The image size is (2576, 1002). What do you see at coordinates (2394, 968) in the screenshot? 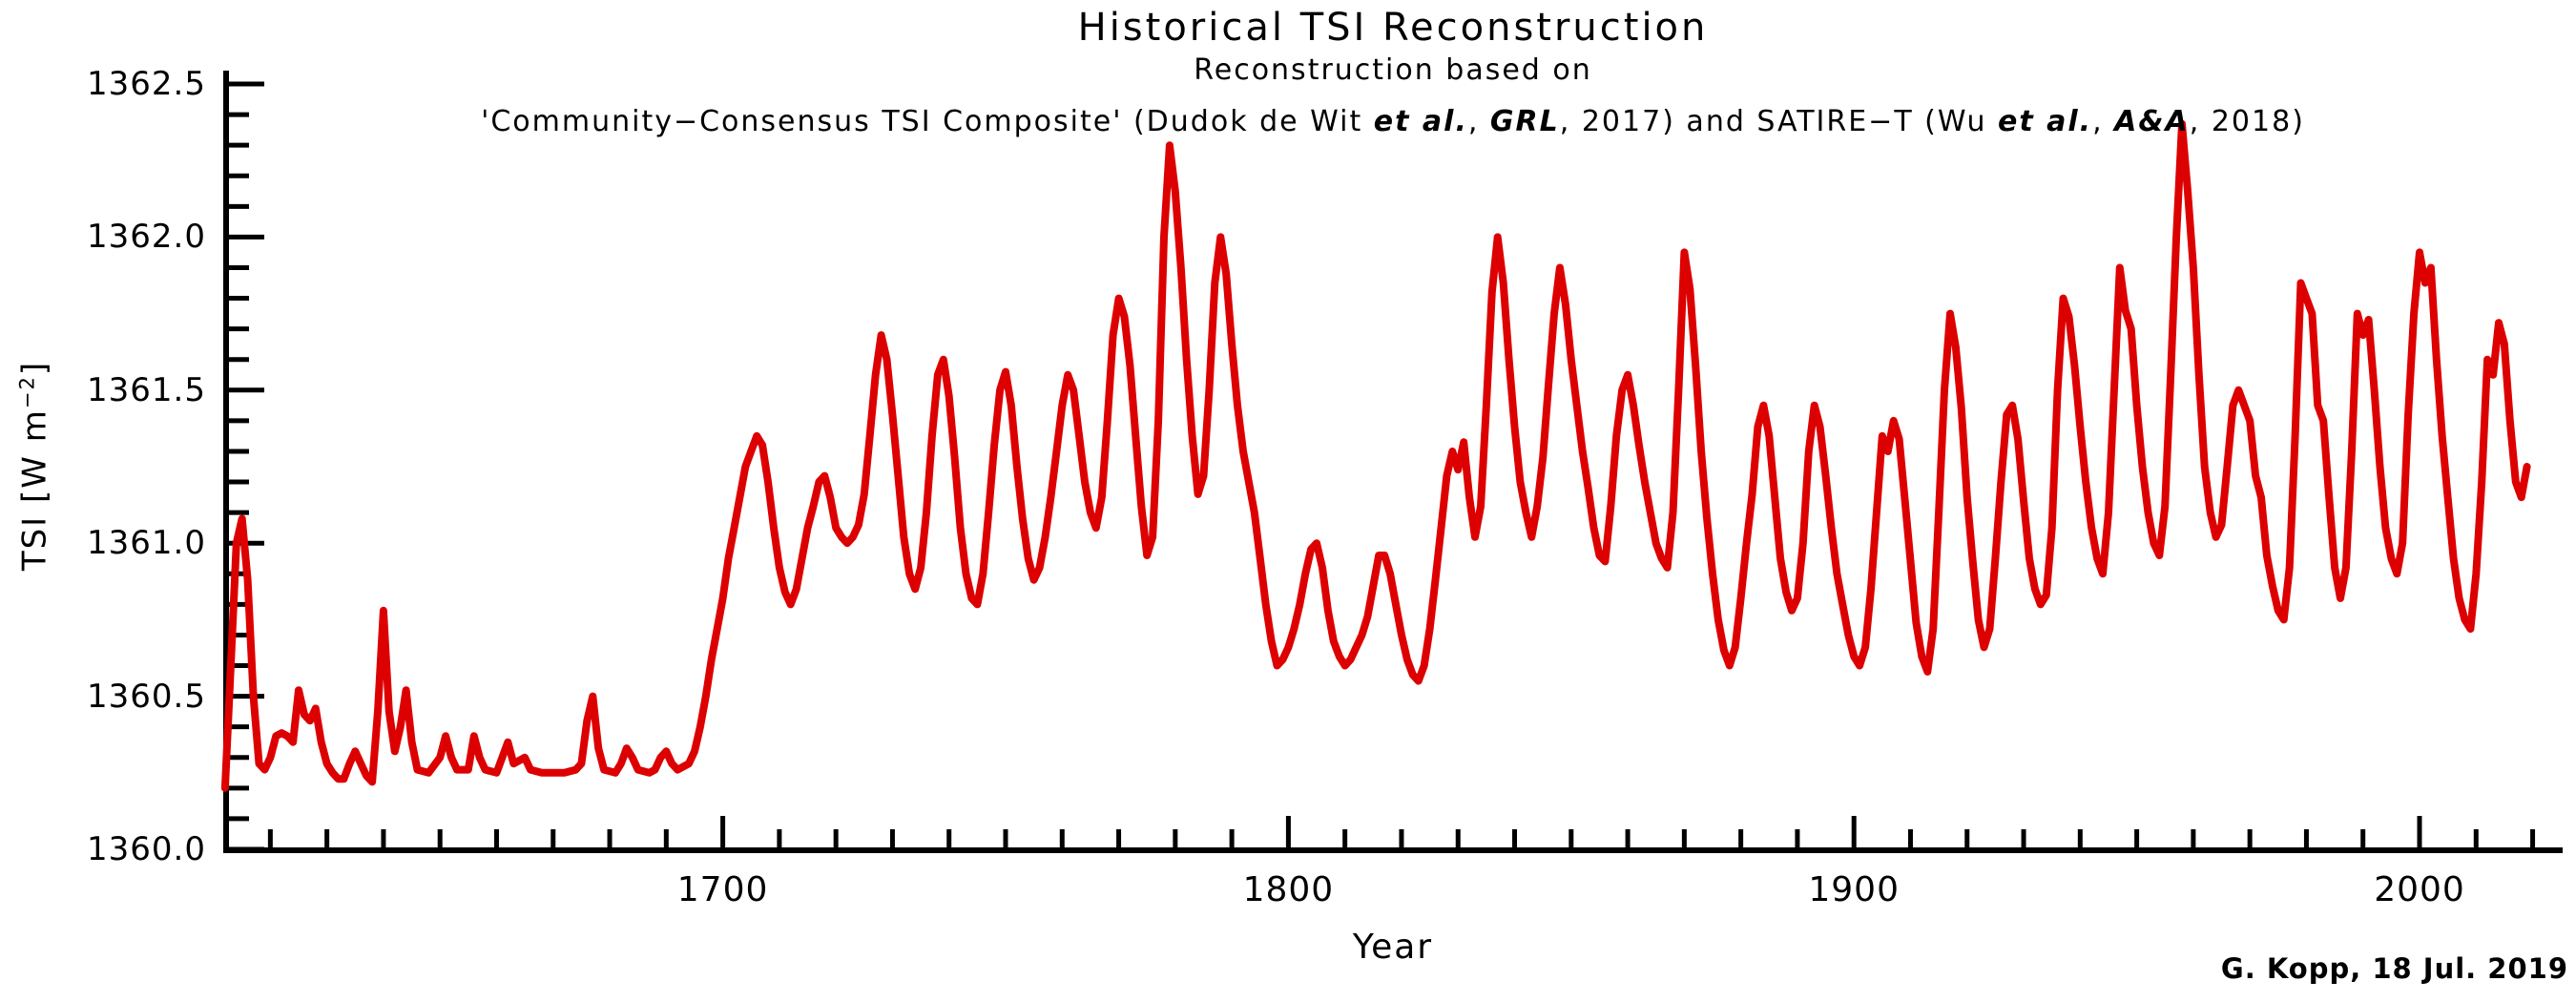
I see `credit-text: G. Kopp, 18 Jul. 2019` at bounding box center [2394, 968].